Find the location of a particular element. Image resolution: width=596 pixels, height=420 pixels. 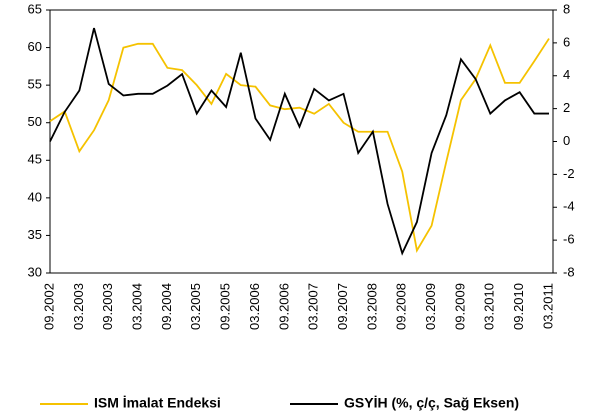

y2-tick-label: -8 is located at coordinates (569, 271).